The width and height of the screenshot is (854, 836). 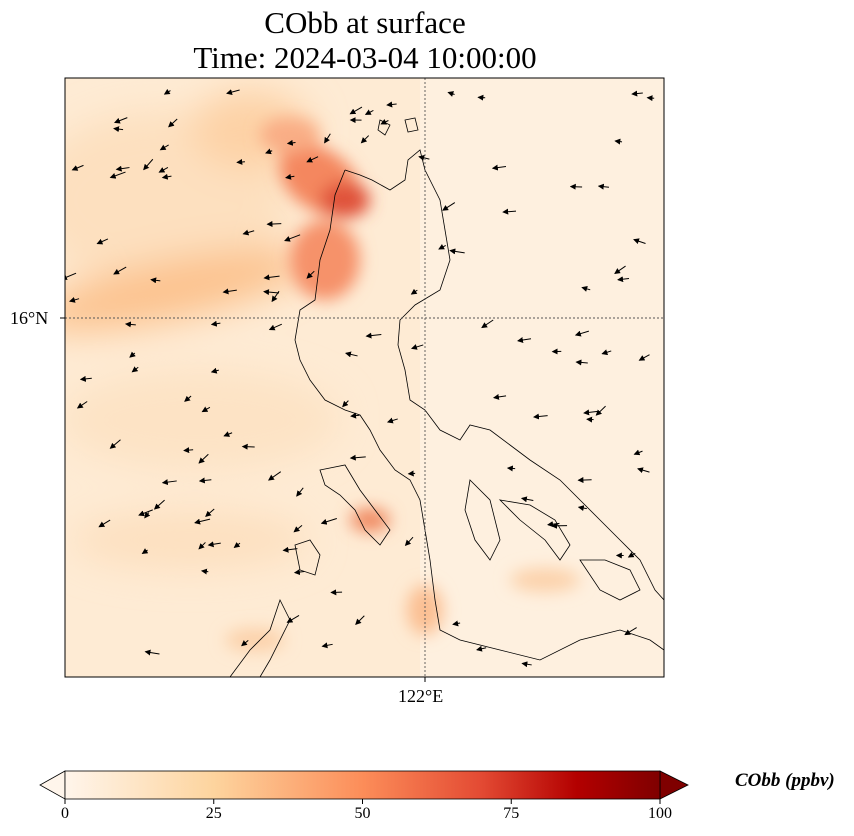 What do you see at coordinates (660, 813) in the screenshot?
I see `colorbar-tick-label: 100` at bounding box center [660, 813].